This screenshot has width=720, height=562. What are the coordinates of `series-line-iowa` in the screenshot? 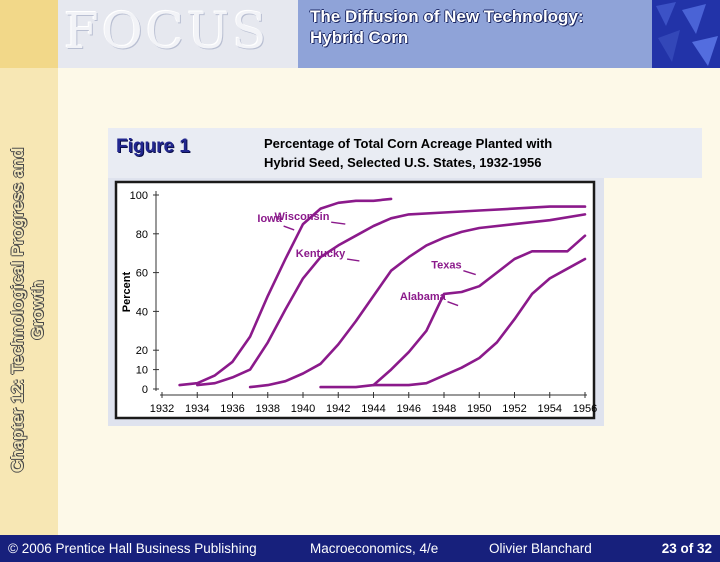 It's located at (285, 292).